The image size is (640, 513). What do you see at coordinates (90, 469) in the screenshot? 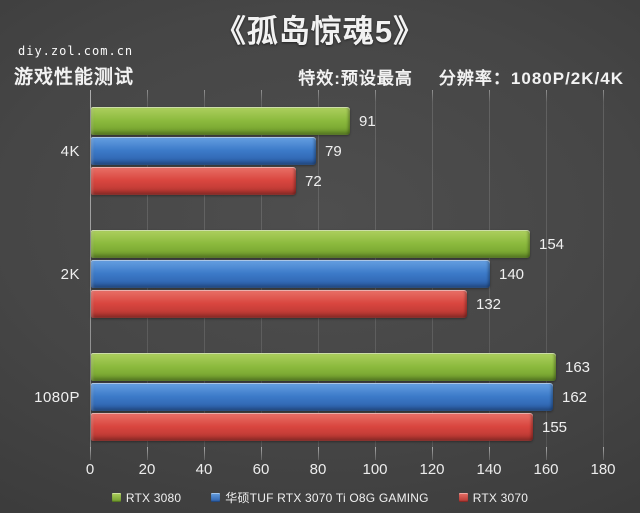
I see `axis-tick-label: 0` at bounding box center [90, 469].